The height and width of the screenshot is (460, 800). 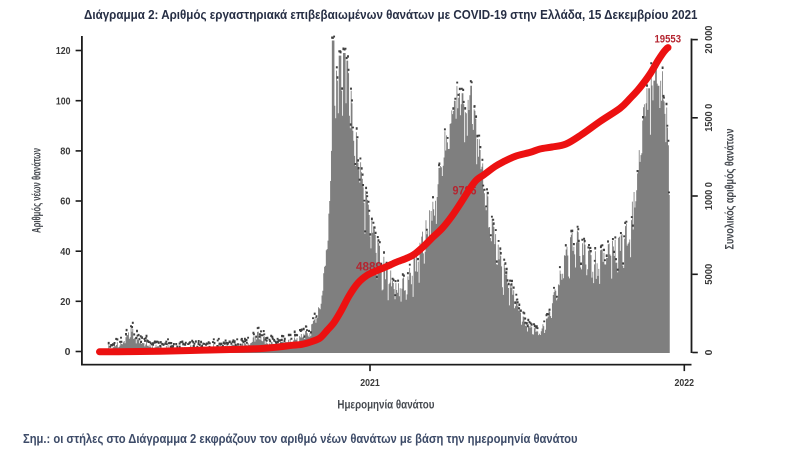 What do you see at coordinates (668, 39) in the screenshot?
I see `svg-text: 19553` at bounding box center [668, 39].